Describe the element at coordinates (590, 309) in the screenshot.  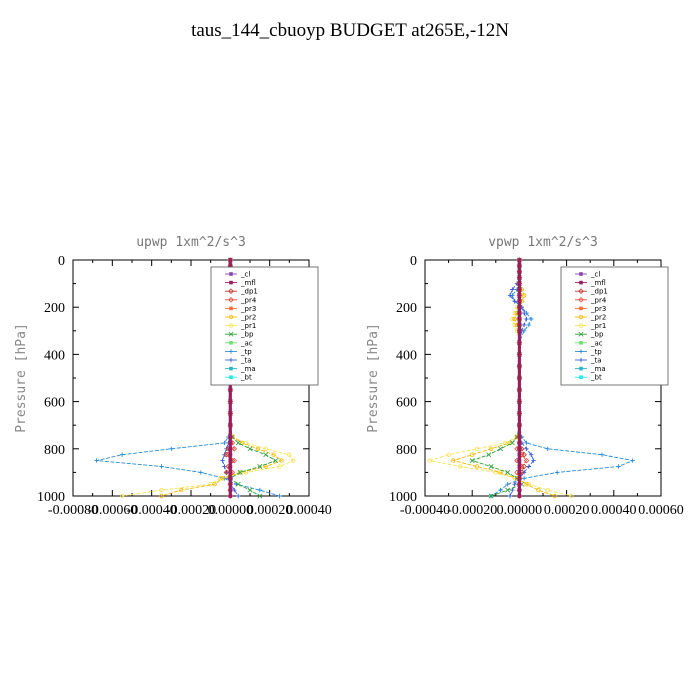
I see `legend-item: _pr3` at that location.